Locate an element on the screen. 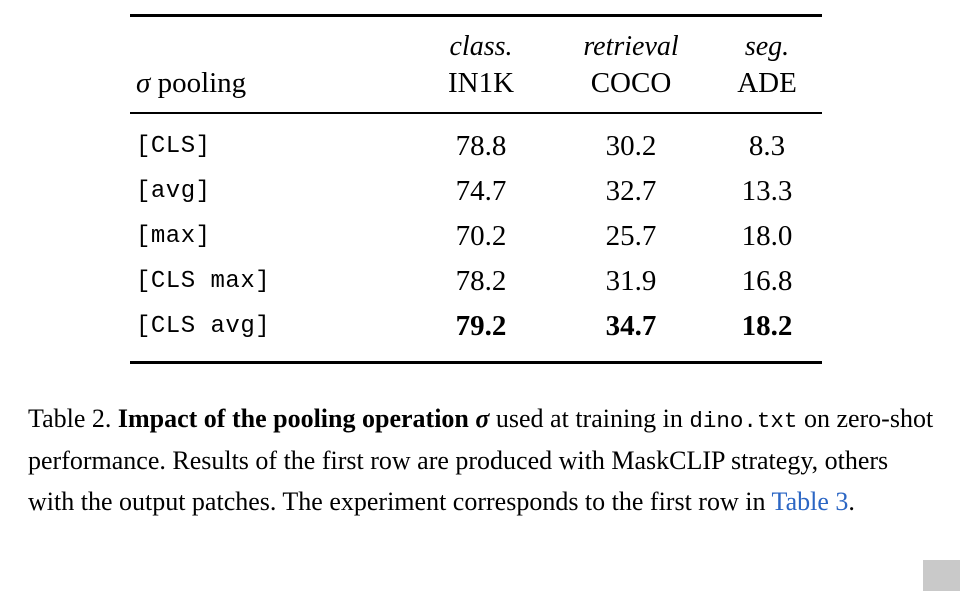 The width and height of the screenshot is (960, 591). corner-artifact is located at coordinates (941, 575).